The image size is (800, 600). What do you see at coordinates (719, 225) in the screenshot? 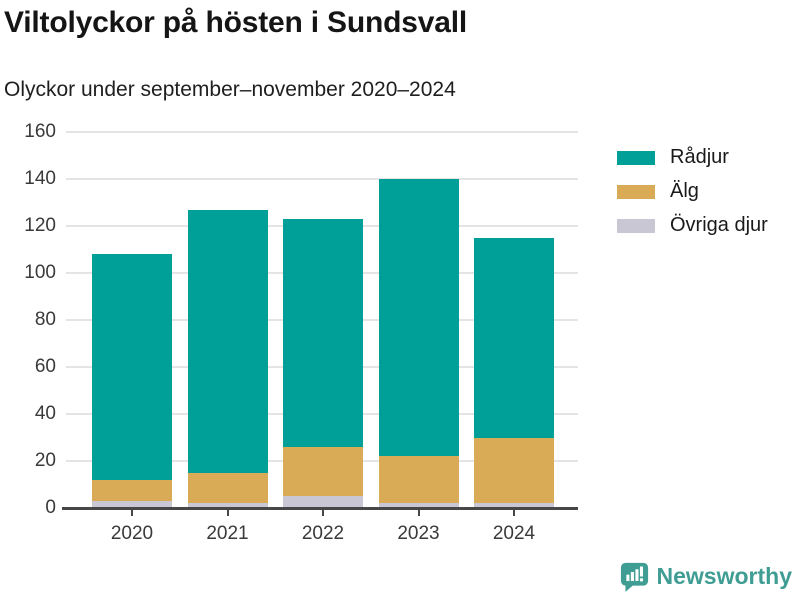
I see `legend-label: Övriga djur` at bounding box center [719, 225].